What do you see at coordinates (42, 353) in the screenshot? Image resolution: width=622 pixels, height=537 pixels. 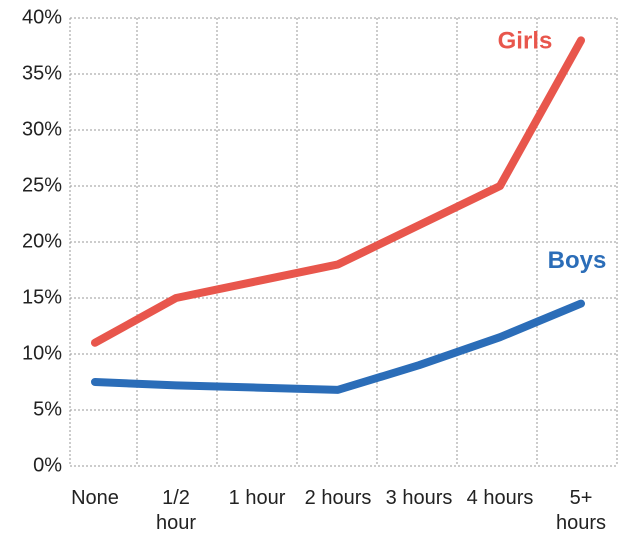 I see `y-tick-label: 10%` at bounding box center [42, 353].